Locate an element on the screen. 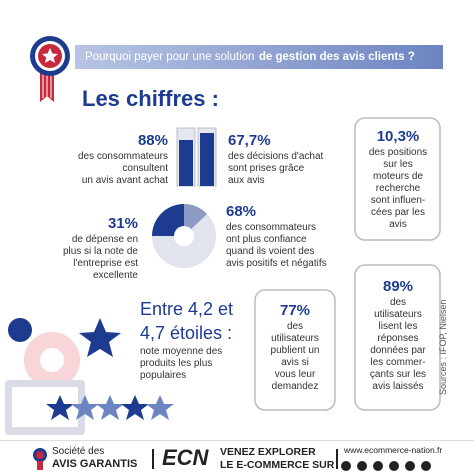 The height and width of the screenshot is (475, 474). stat-value: 67,7% is located at coordinates (249, 140).